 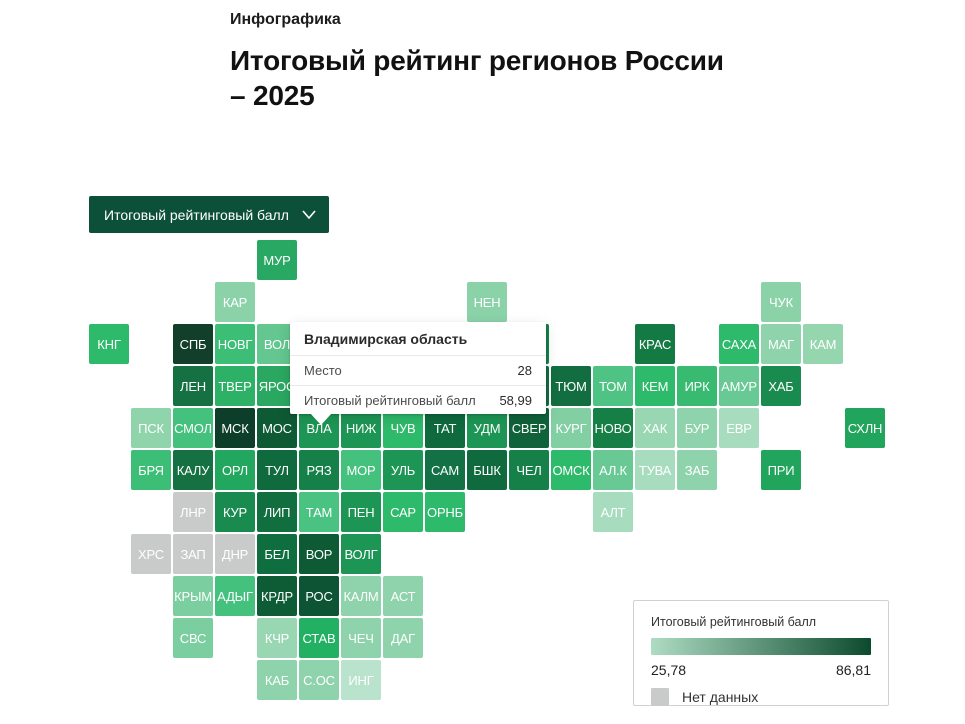 I want to click on region-tile-КРАС: КРАС, so click(x=655, y=344).